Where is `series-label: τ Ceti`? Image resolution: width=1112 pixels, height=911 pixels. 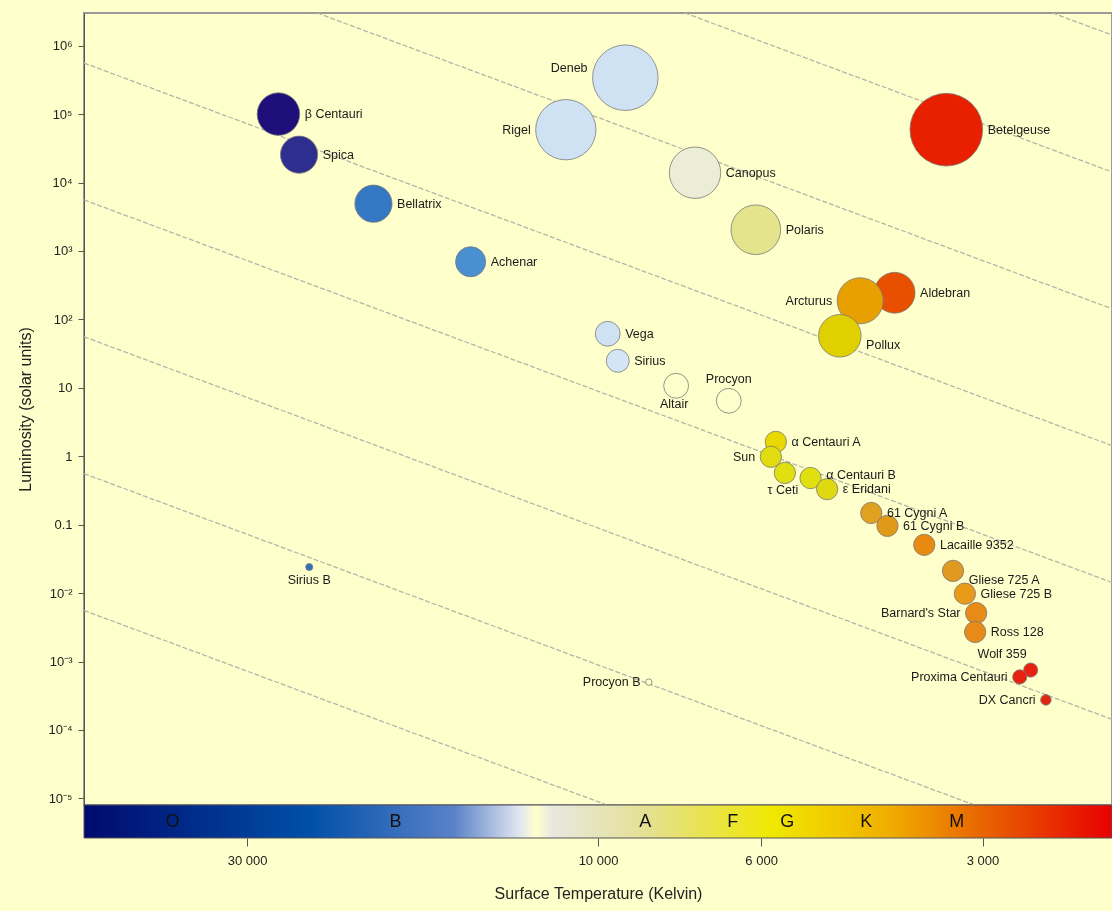
series-label: τ Ceti is located at coordinates (783, 489).